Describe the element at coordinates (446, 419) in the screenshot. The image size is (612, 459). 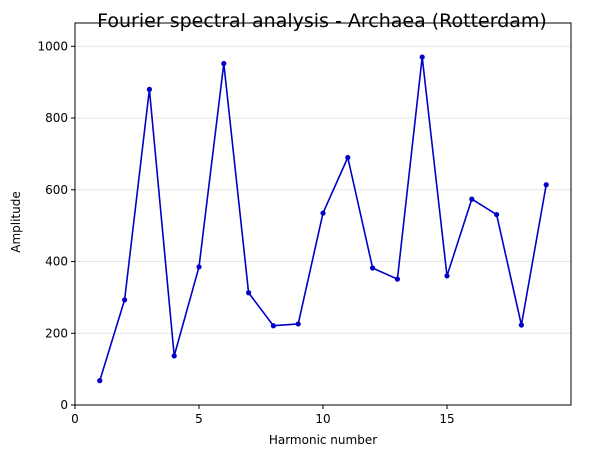
I see `x-tick-label-15: 15` at that location.